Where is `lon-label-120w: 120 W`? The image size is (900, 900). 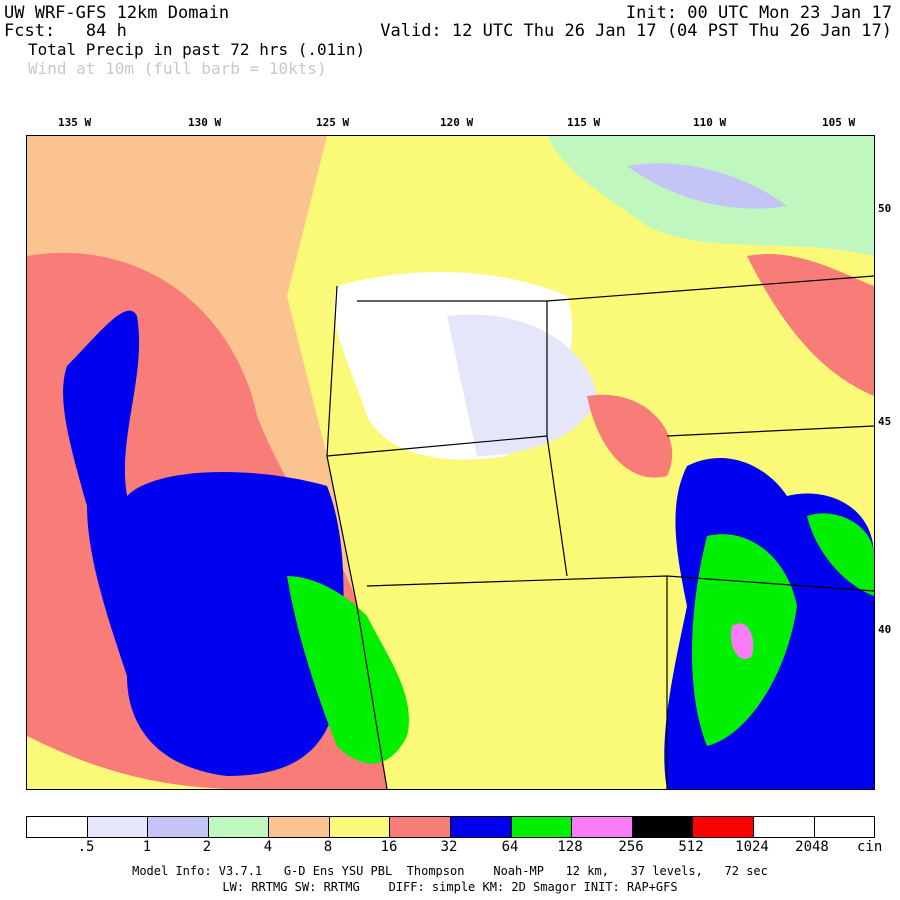
lon-label-120w: 120 W is located at coordinates (457, 122).